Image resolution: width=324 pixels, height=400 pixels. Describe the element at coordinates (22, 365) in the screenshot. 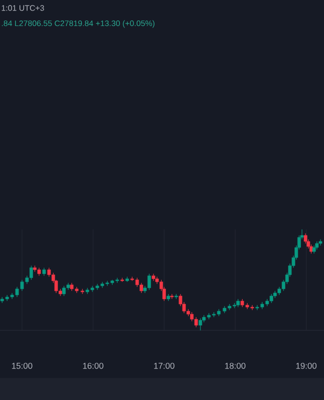

I see `x-tick-label: 15:00` at that location.